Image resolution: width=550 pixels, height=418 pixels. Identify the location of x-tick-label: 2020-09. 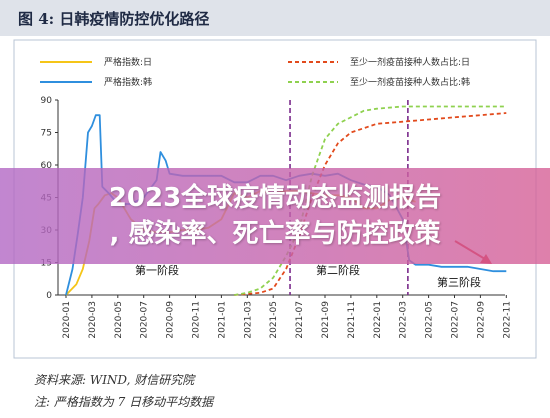
(171, 320).